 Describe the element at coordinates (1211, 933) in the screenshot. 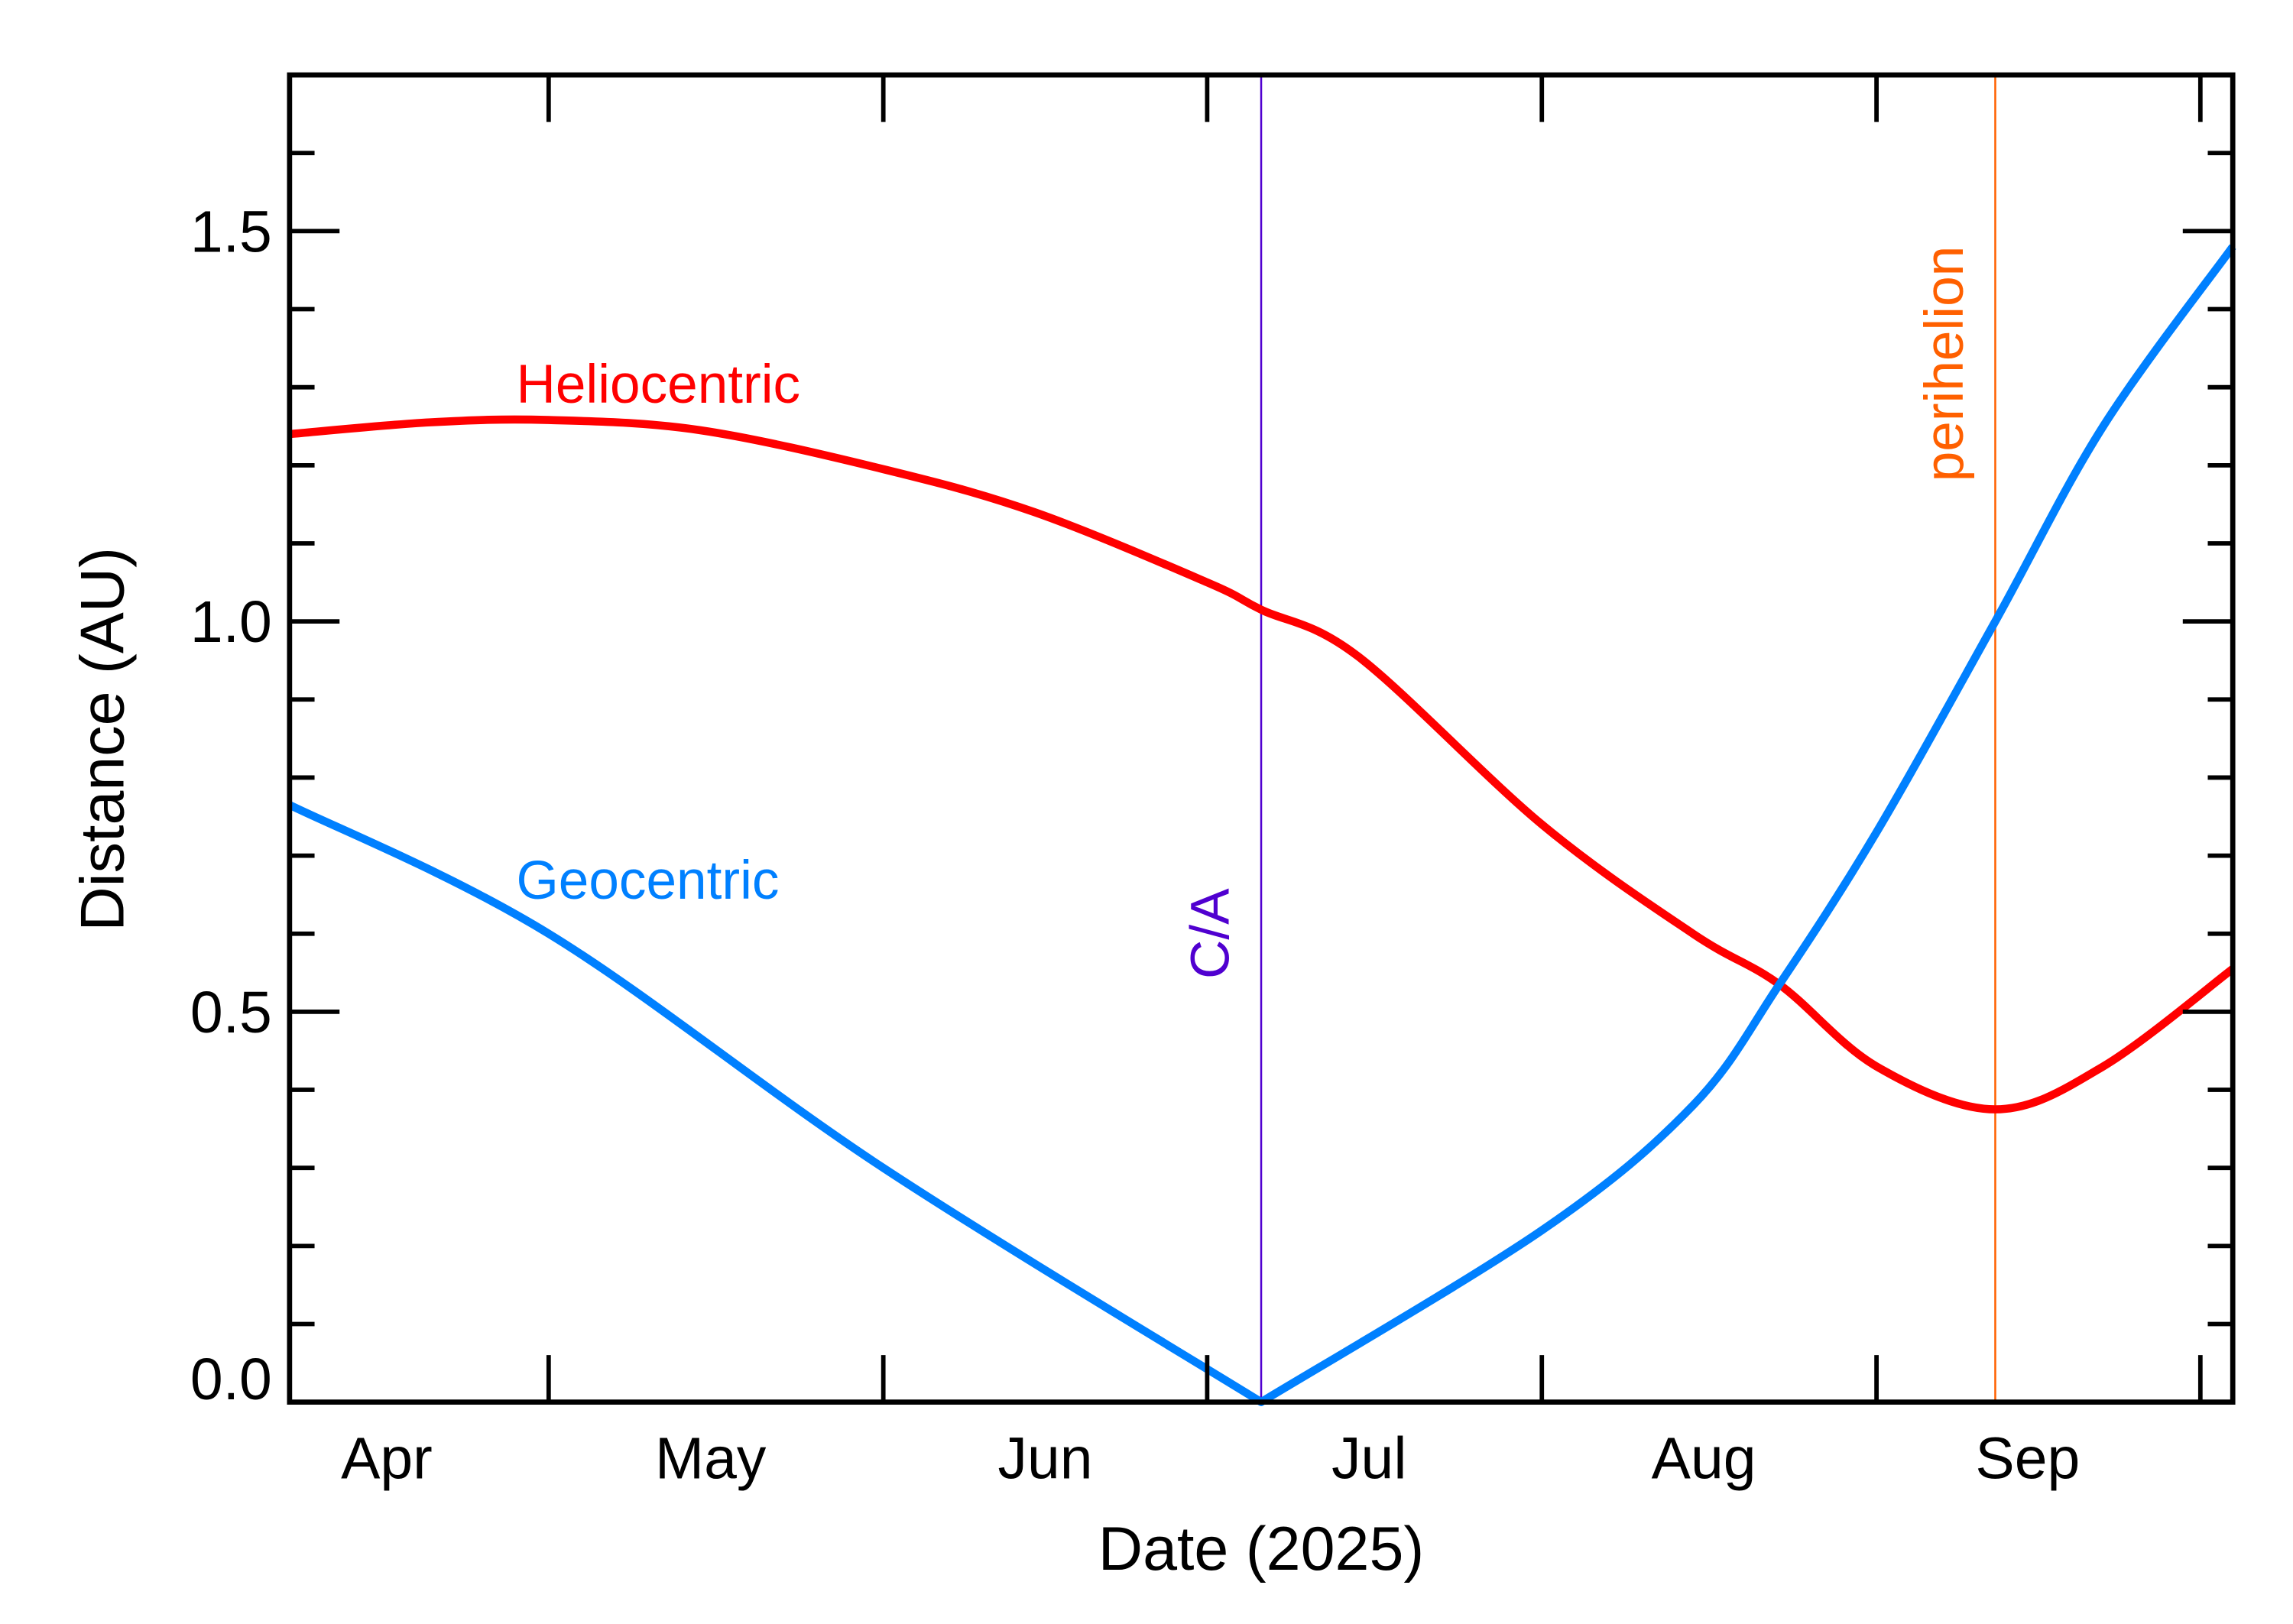

I see `annotation-label-ca: C/A` at that location.